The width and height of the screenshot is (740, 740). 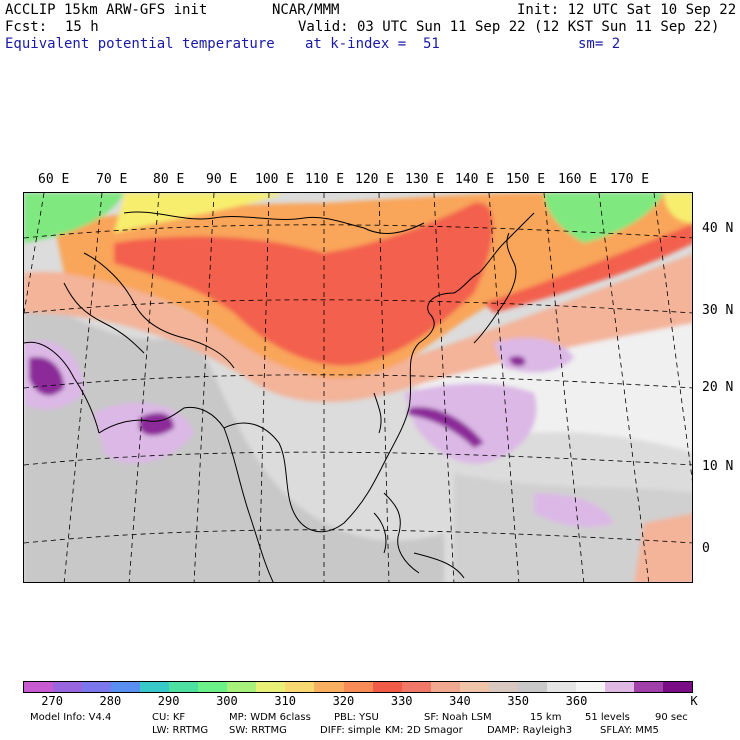 I want to click on footer-sw: SW: RRTMG, so click(x=258, y=730).